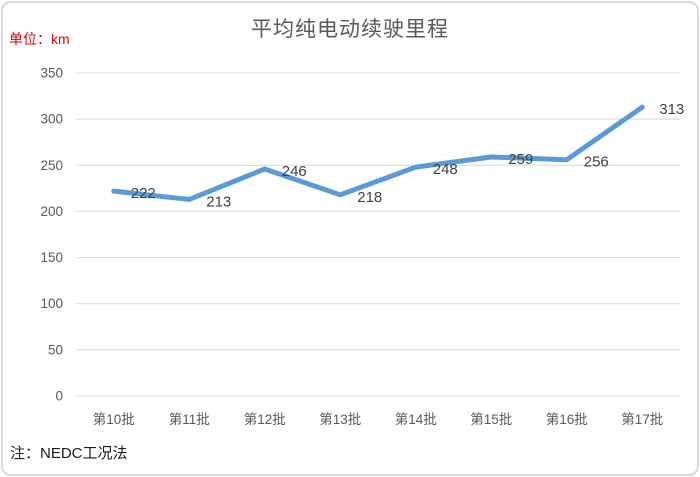 This screenshot has width=700, height=477. What do you see at coordinates (416, 419) in the screenshot?
I see `x-axis-category-label: 第14批` at bounding box center [416, 419].